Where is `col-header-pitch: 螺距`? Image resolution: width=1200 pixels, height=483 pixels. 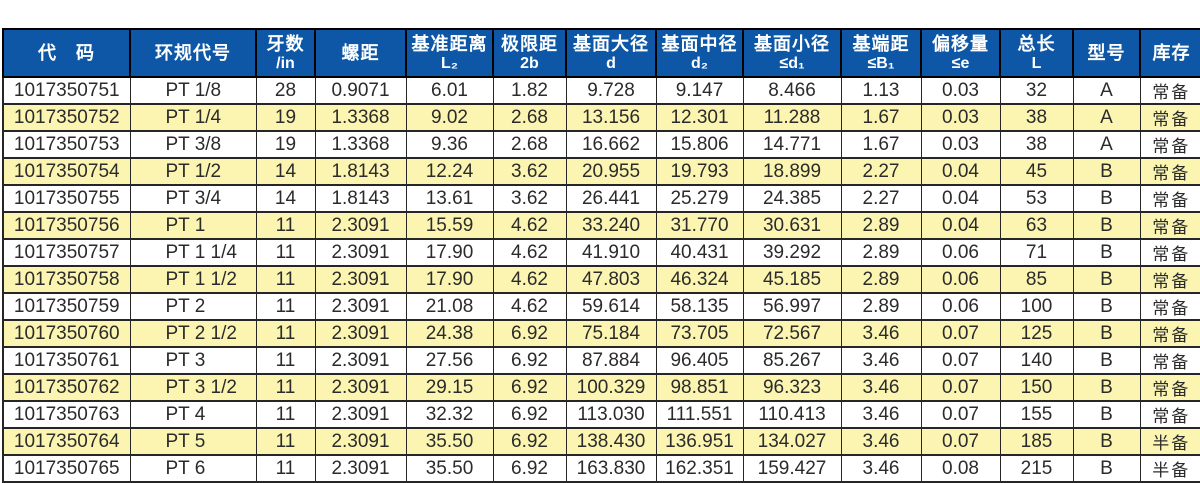
col-header-pitch: 螺距 is located at coordinates (360, 53).